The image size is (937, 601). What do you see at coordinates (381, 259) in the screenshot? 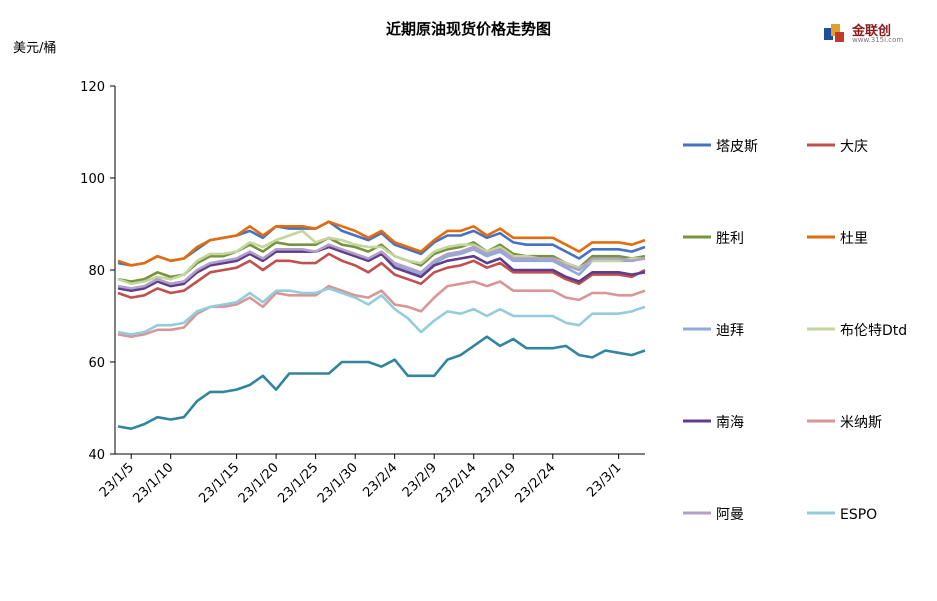
I see `series-line-胜利` at bounding box center [381, 259].